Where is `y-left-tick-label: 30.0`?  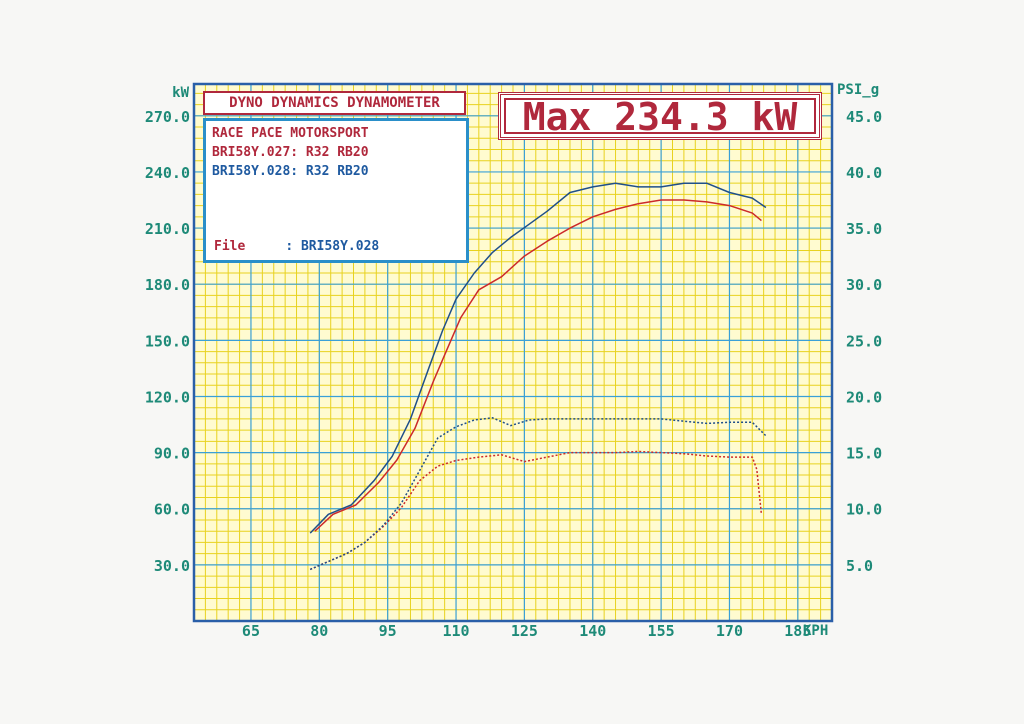 y-left-tick-label: 30.0 is located at coordinates (172, 566).